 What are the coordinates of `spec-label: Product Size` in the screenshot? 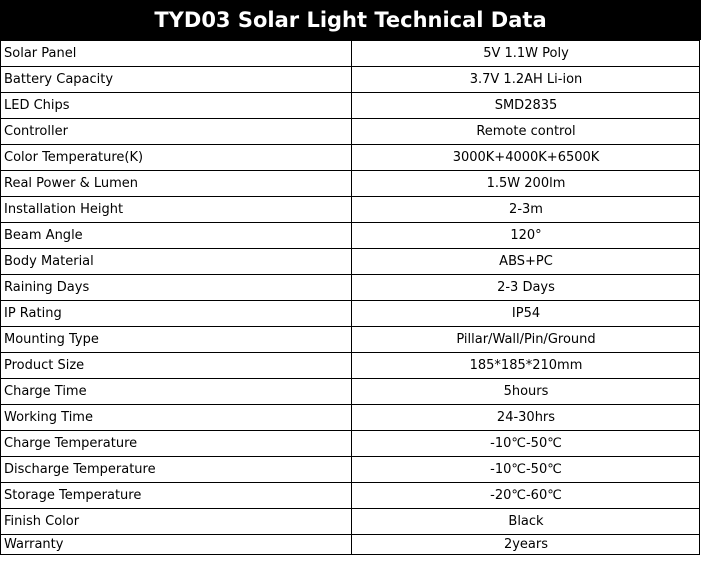 It's located at (44, 365).